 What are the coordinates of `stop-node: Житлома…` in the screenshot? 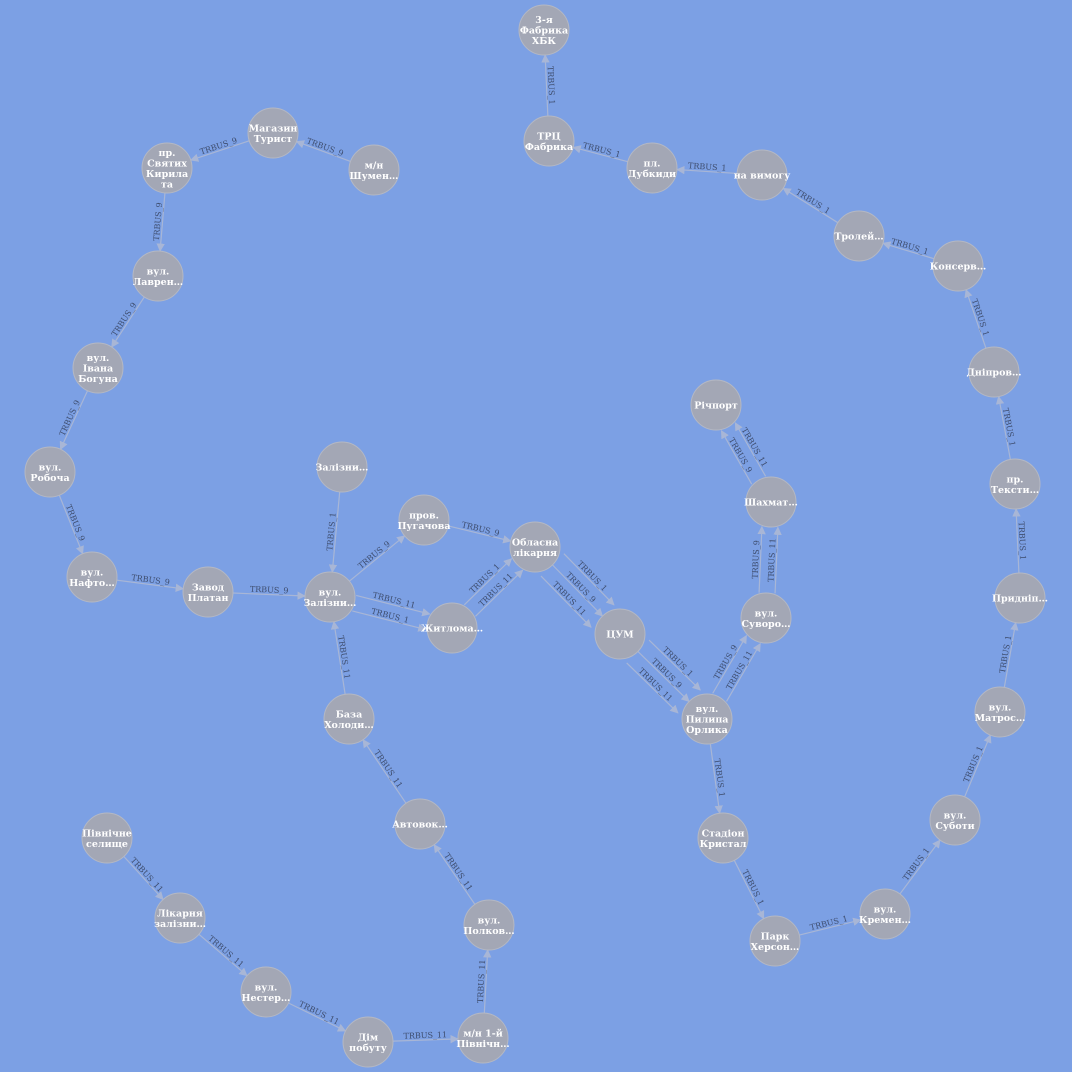 It's located at (452, 628).